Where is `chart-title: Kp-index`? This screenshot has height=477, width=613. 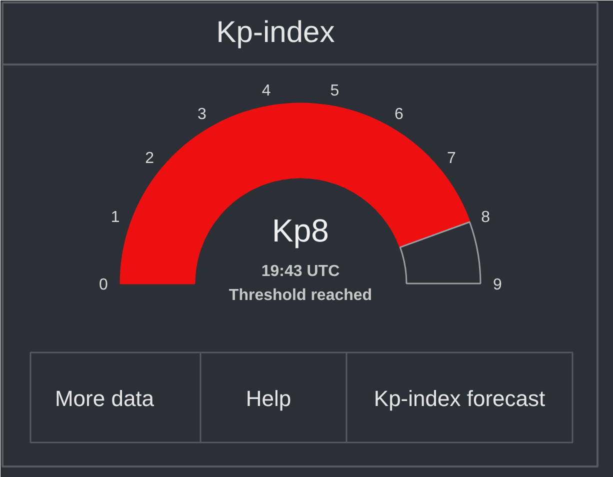 chart-title: Kp-index is located at coordinates (275, 32).